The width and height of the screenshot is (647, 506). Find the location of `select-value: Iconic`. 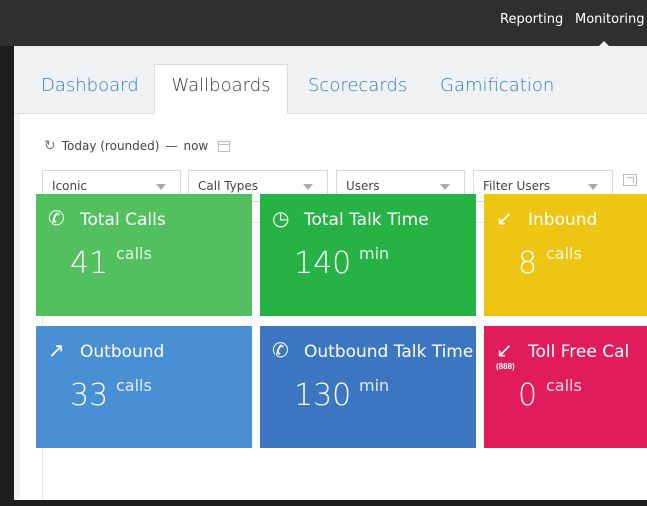

select-value: Iconic is located at coordinates (70, 186).